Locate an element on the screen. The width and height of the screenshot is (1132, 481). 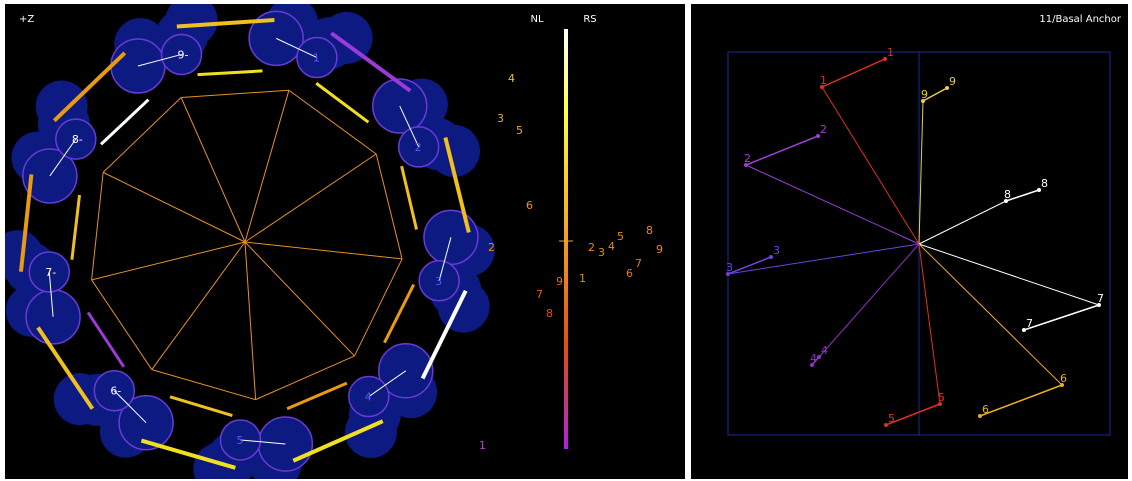
nl-number: 3 is located at coordinates (500, 118).